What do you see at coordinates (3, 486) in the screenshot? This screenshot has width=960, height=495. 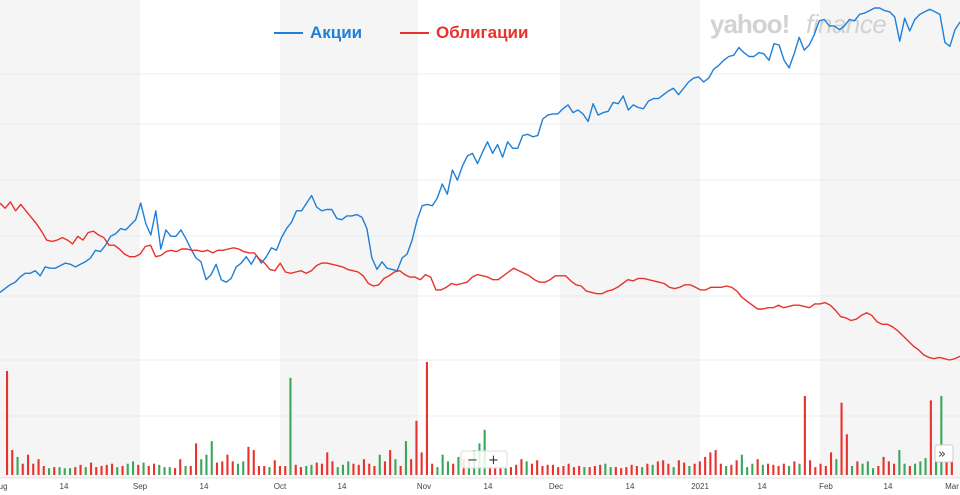 I see `x-tick-label: ug` at bounding box center [3, 486].